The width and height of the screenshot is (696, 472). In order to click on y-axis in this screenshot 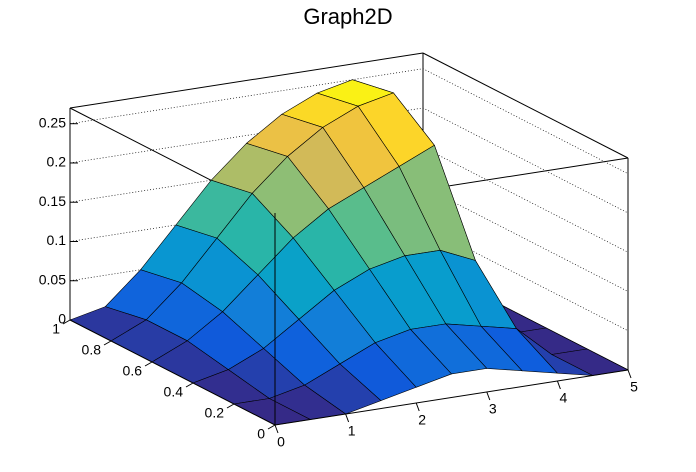, I will do `click(172, 372)`.